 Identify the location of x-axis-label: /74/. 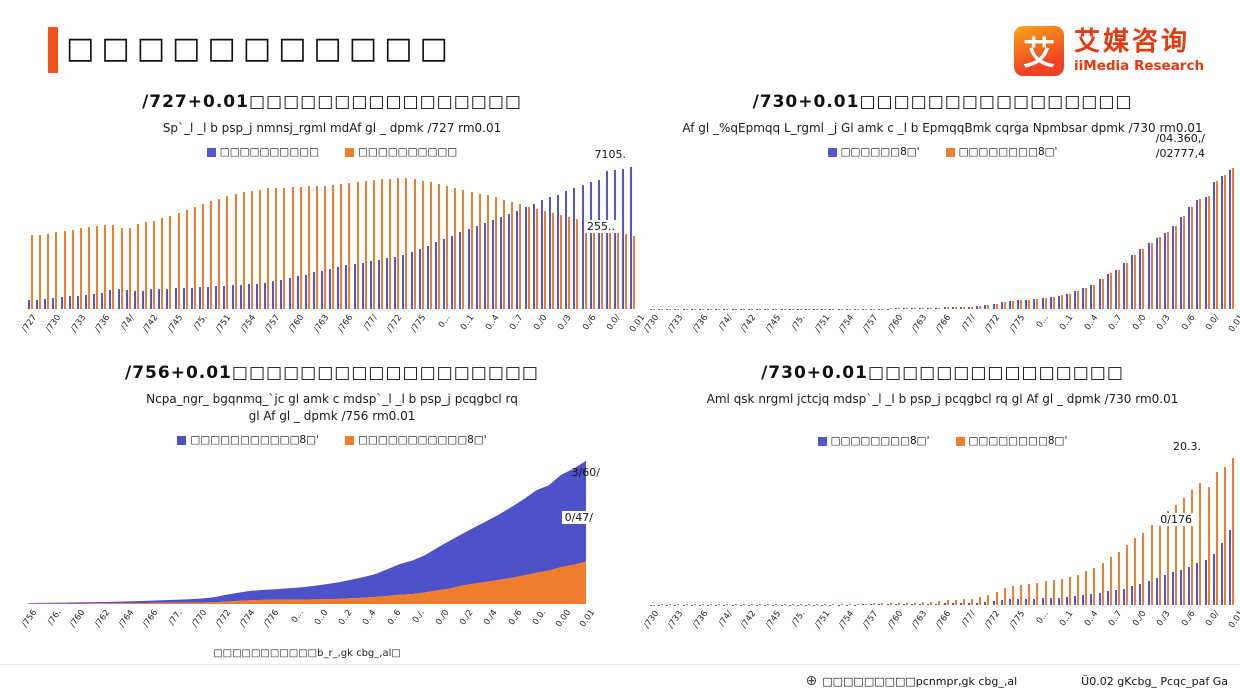
(725, 619).